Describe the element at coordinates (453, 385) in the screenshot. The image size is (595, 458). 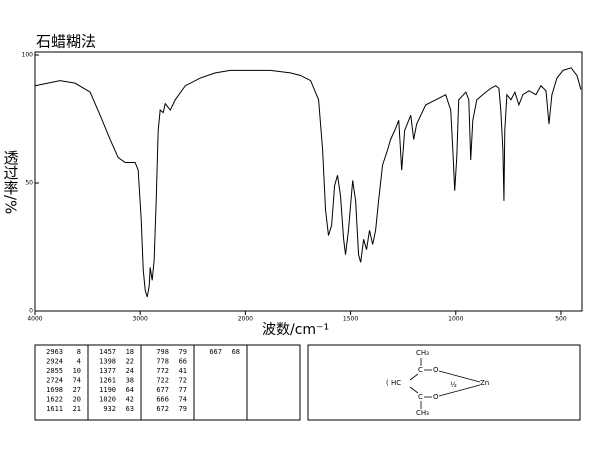
I see `structure-label: ½` at that location.